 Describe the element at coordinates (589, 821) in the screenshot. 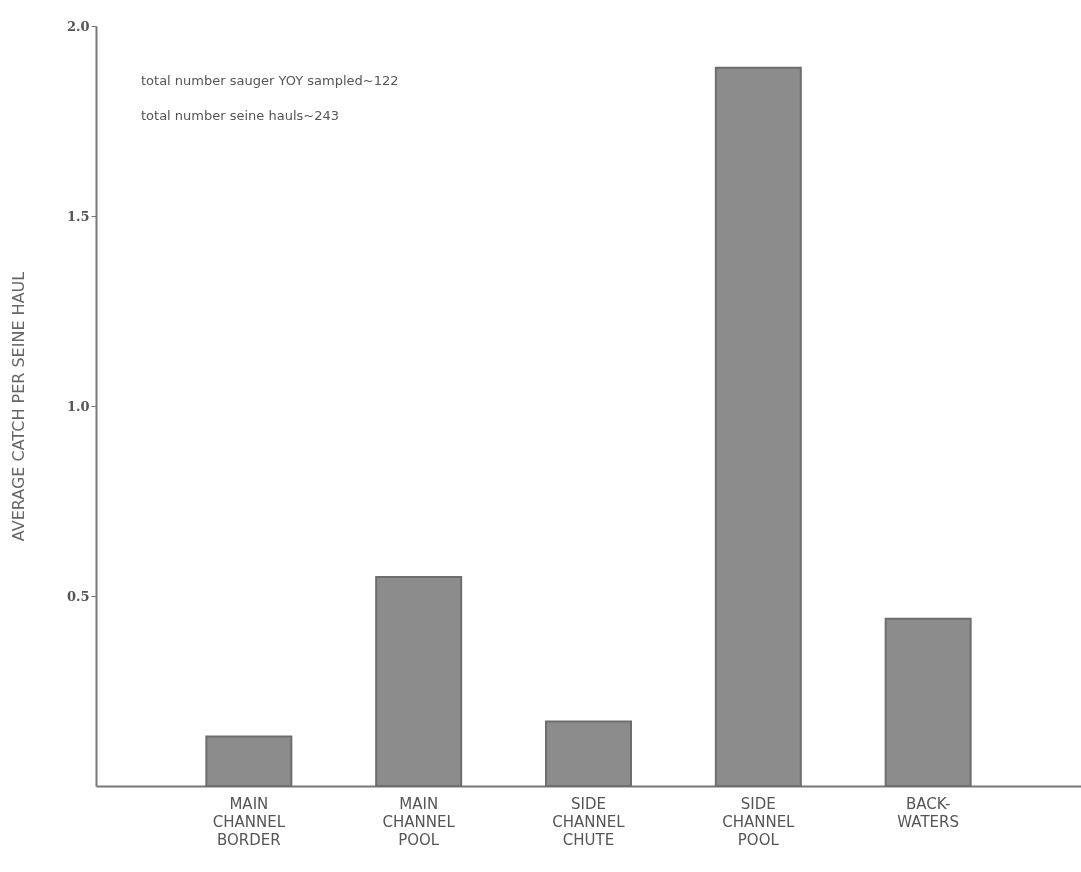

I see `x-tick-label: SIDE CHANNEL CHUTE` at that location.